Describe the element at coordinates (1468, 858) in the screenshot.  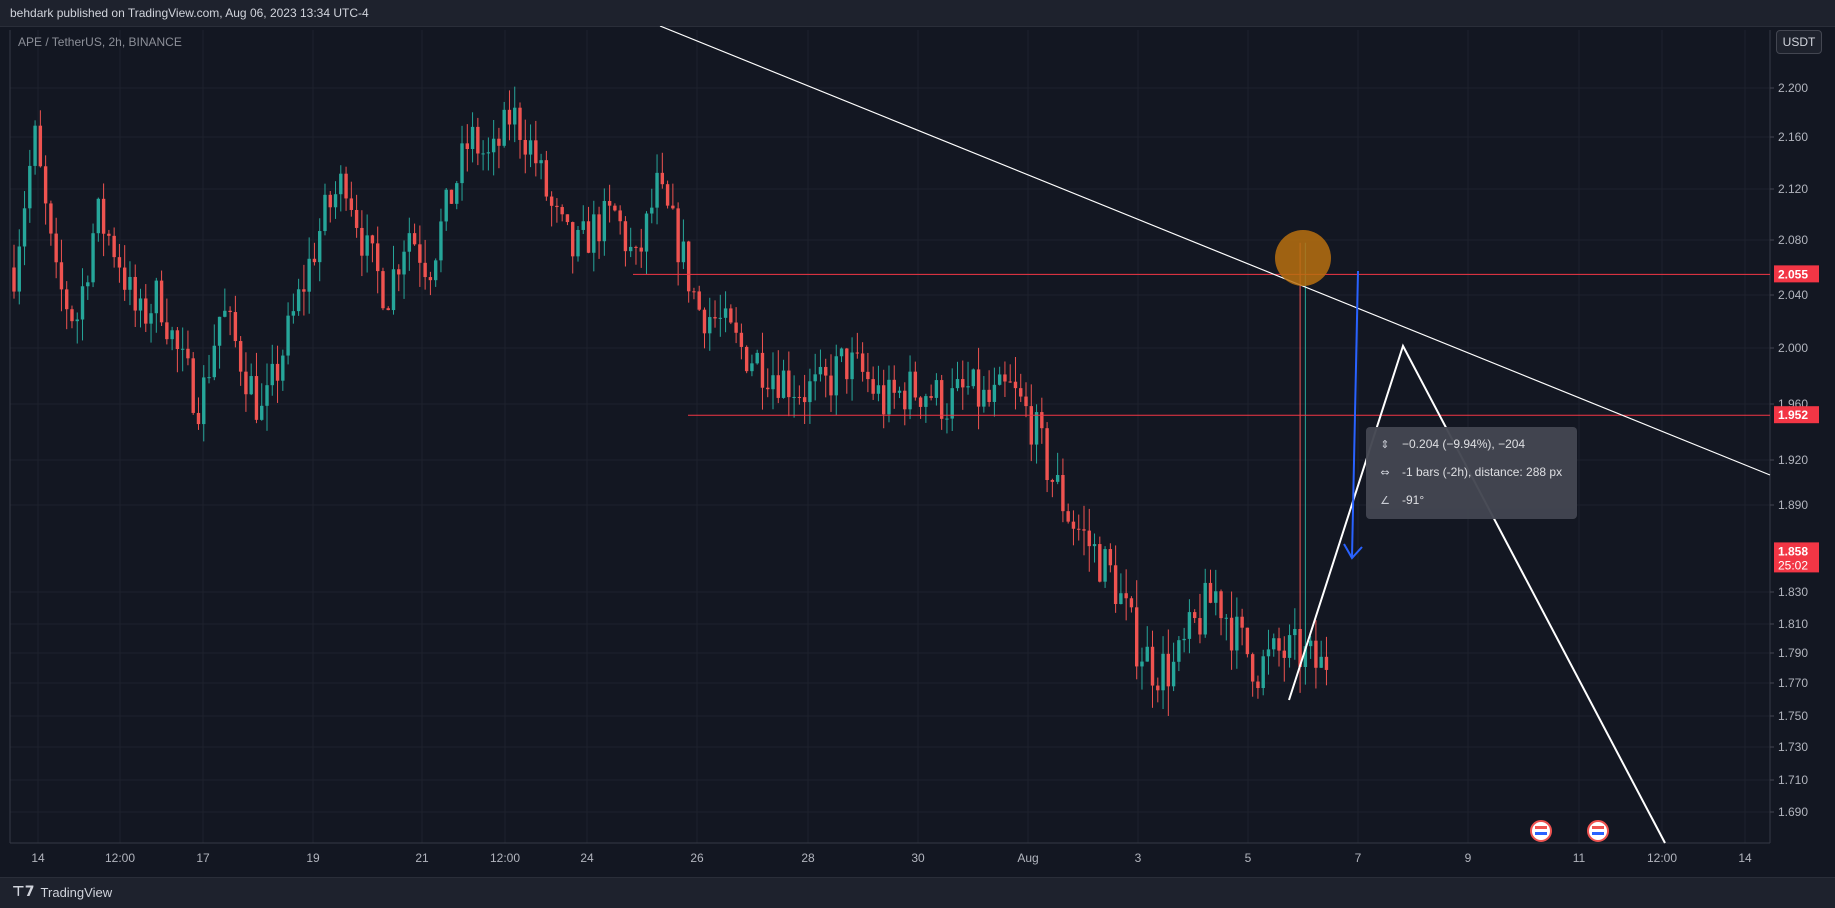
I see `x-tick-label: 9` at that location.